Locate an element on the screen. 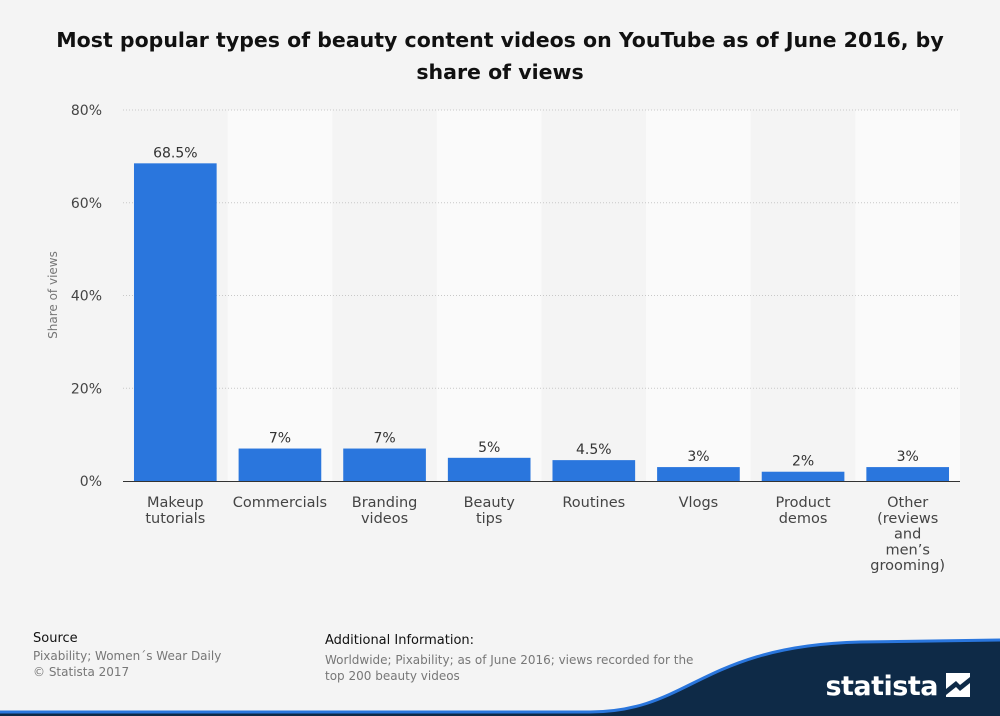  x-tick-label: Vlogs is located at coordinates (699, 503).